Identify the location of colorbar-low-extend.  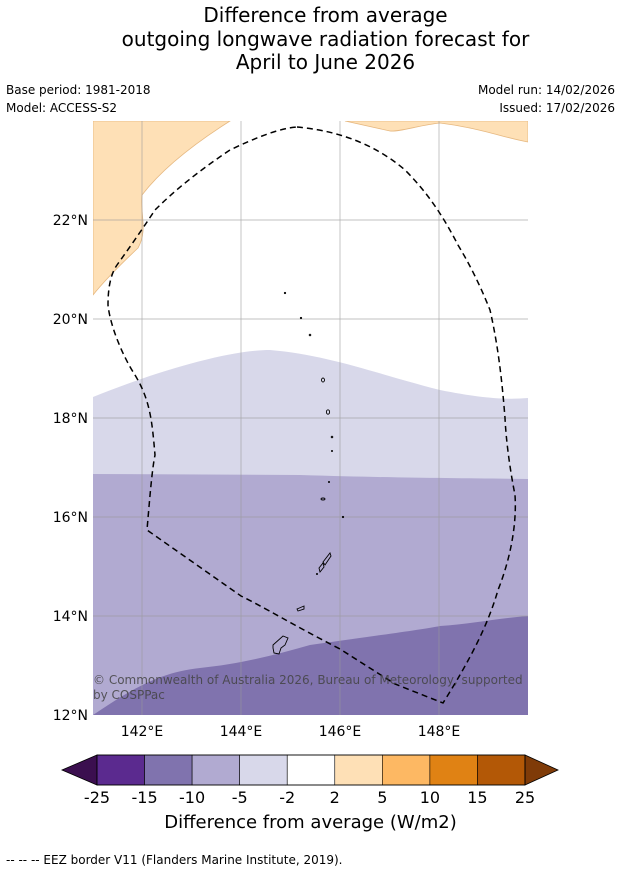
(79, 770).